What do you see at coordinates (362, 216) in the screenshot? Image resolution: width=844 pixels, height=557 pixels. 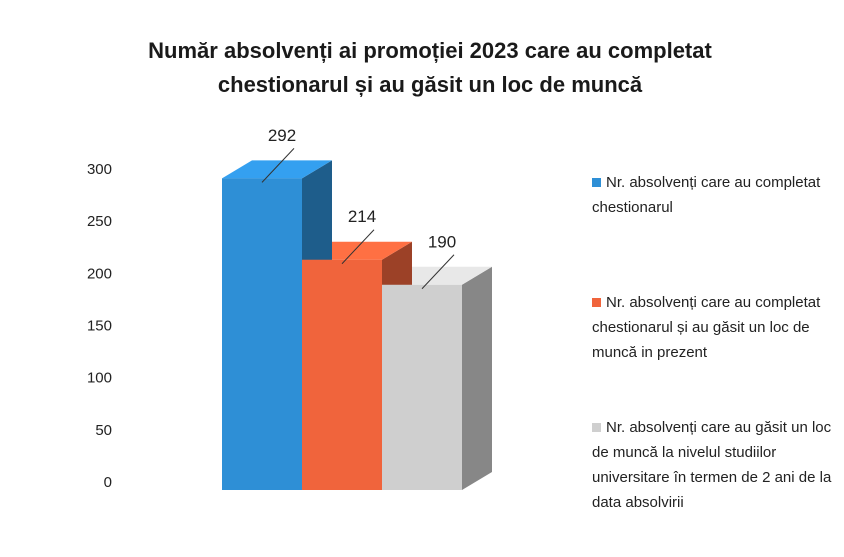 I see `data-label: 214` at bounding box center [362, 216].